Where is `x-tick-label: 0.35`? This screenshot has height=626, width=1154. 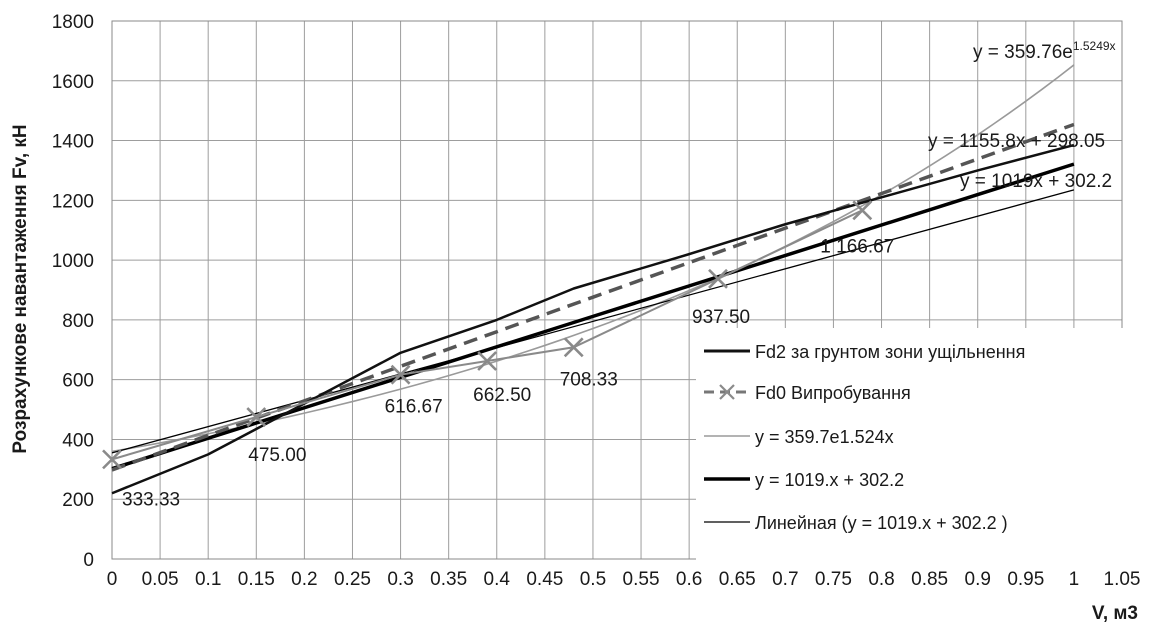 x-tick-label: 0.35 is located at coordinates (448, 579).